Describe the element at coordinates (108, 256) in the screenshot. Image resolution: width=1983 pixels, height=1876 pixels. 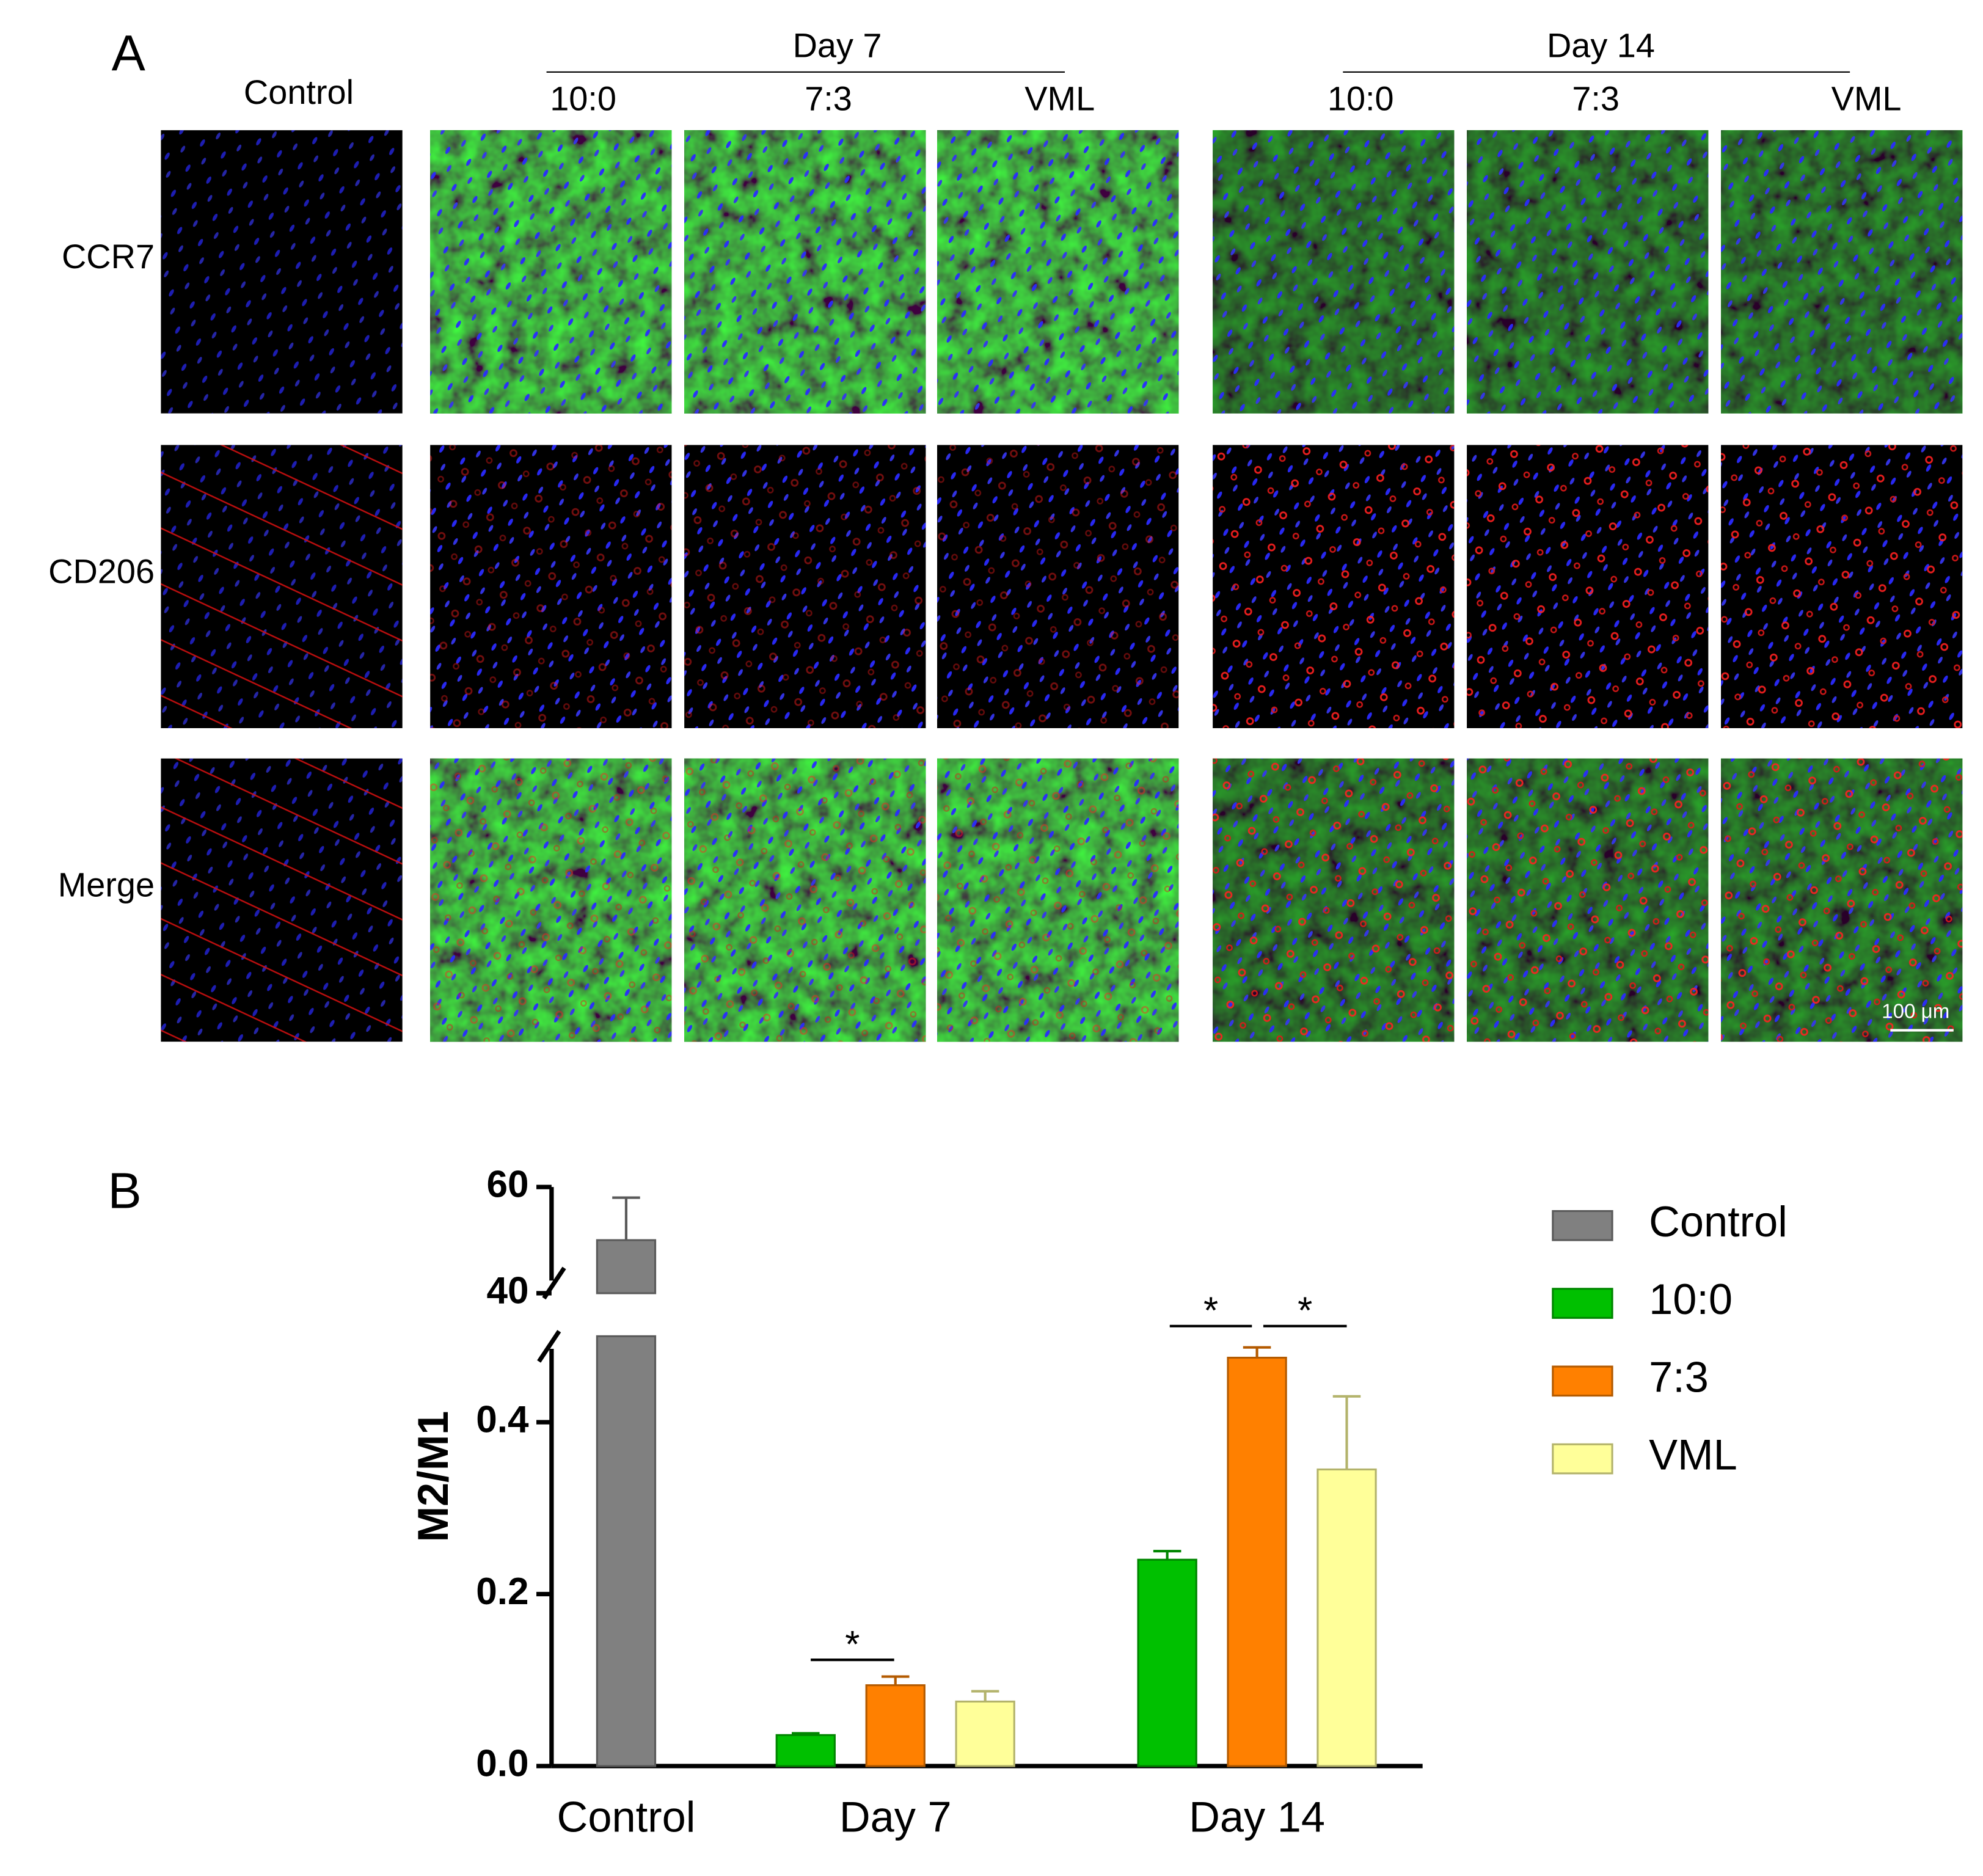
I see `row-label: CCR7` at that location.